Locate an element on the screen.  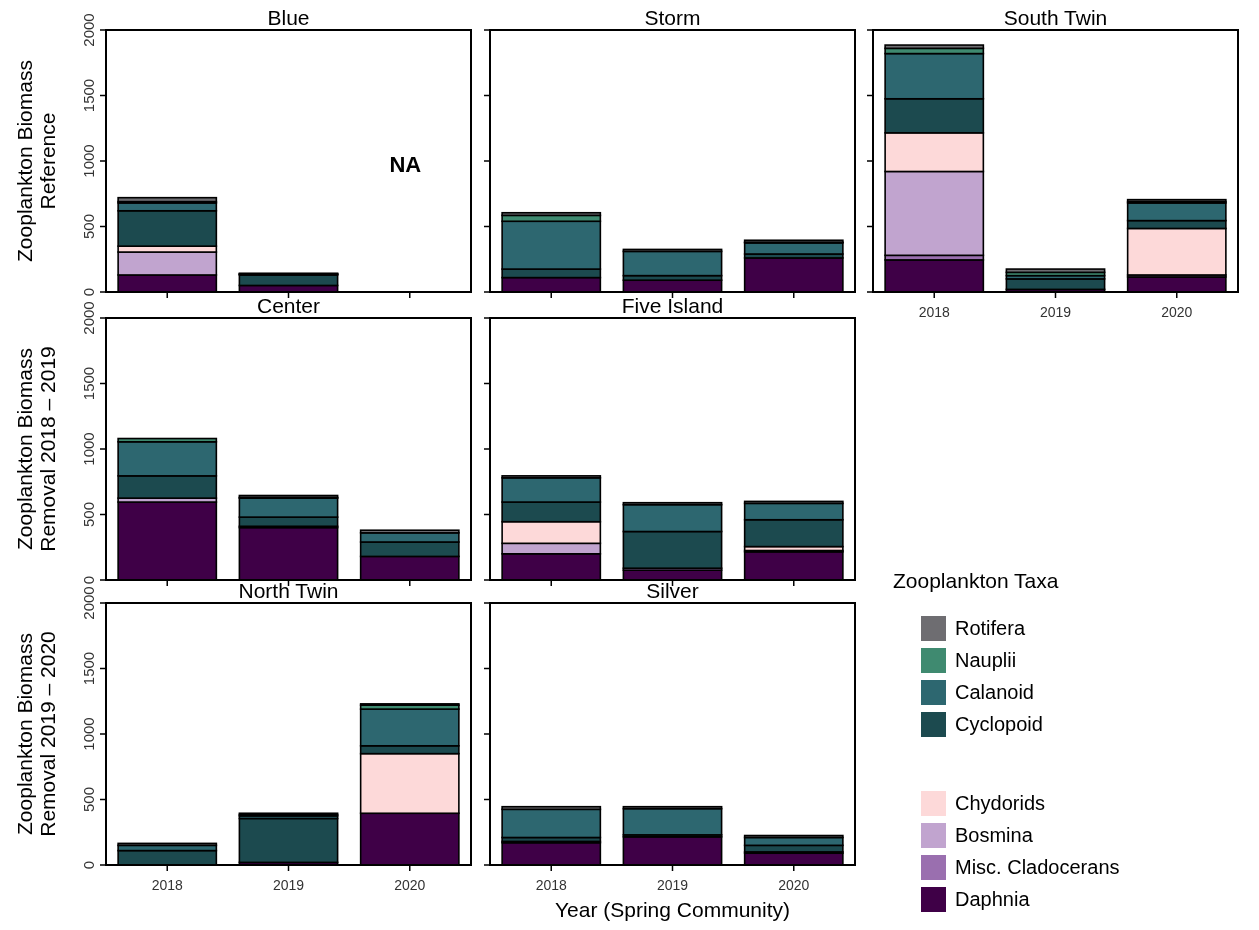
annotation: NA is located at coordinates (405, 165).